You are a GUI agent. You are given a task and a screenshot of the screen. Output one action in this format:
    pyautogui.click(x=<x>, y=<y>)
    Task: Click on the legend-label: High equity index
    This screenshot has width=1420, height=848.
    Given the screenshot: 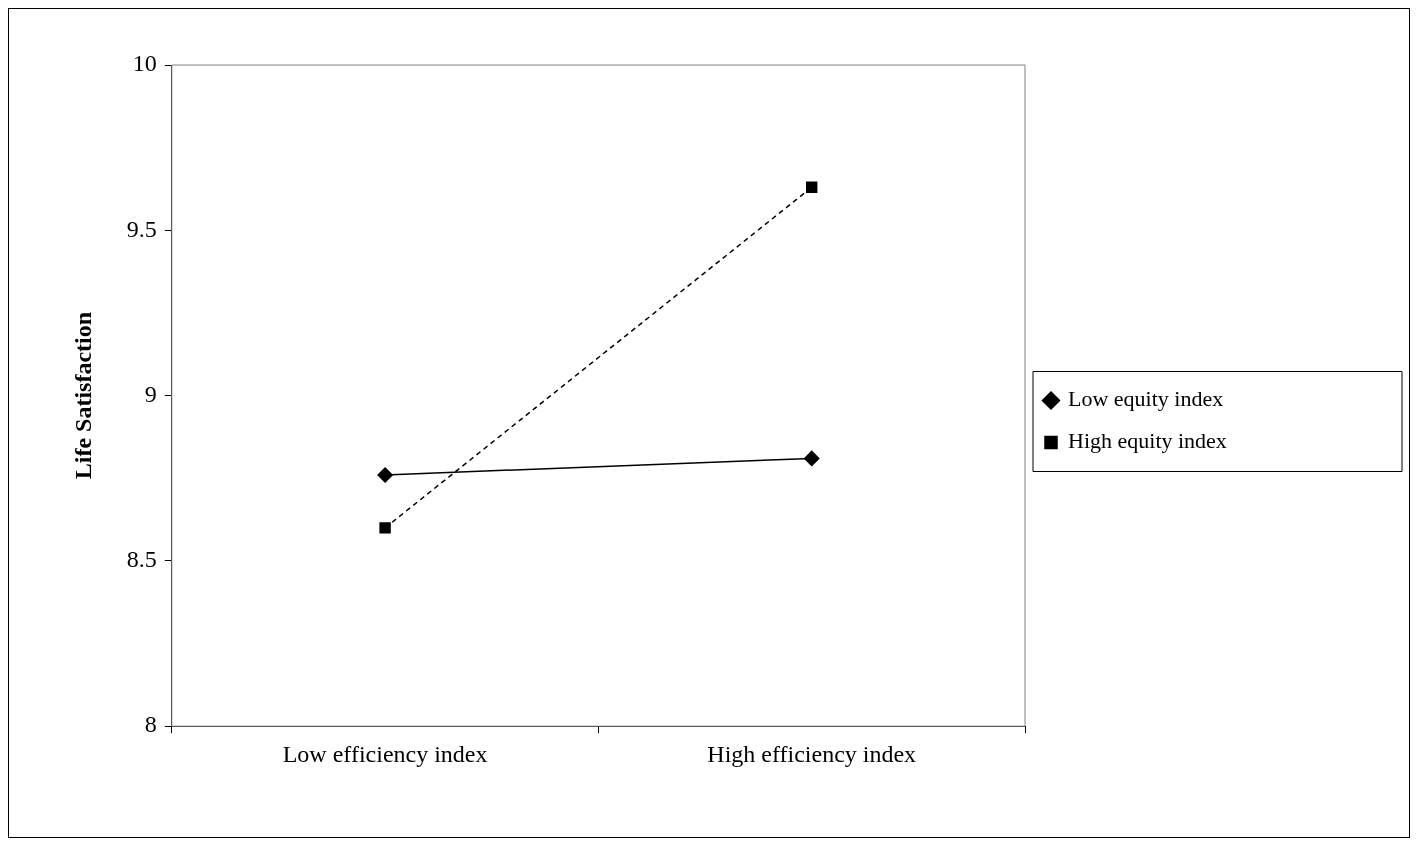 What is the action you would take?
    pyautogui.click(x=1147, y=441)
    